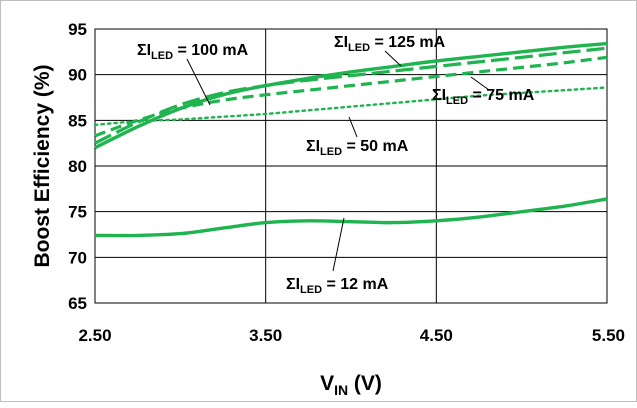 This screenshot has height=408, width=637. I want to click on x-axis-title-main: V, so click(327, 383).